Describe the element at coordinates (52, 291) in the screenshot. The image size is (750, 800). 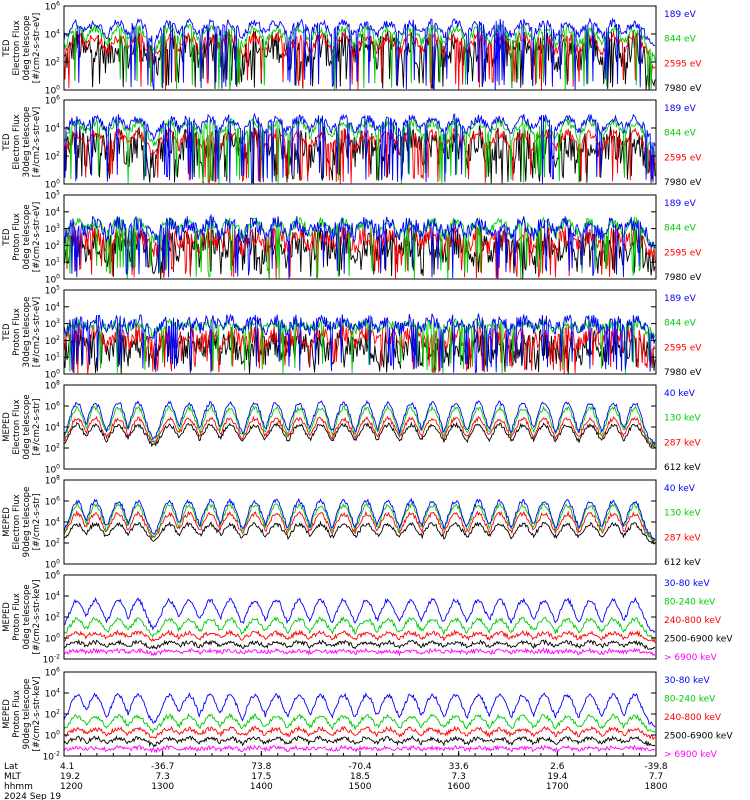
I see `y-tick-label: 10⁵` at that location.